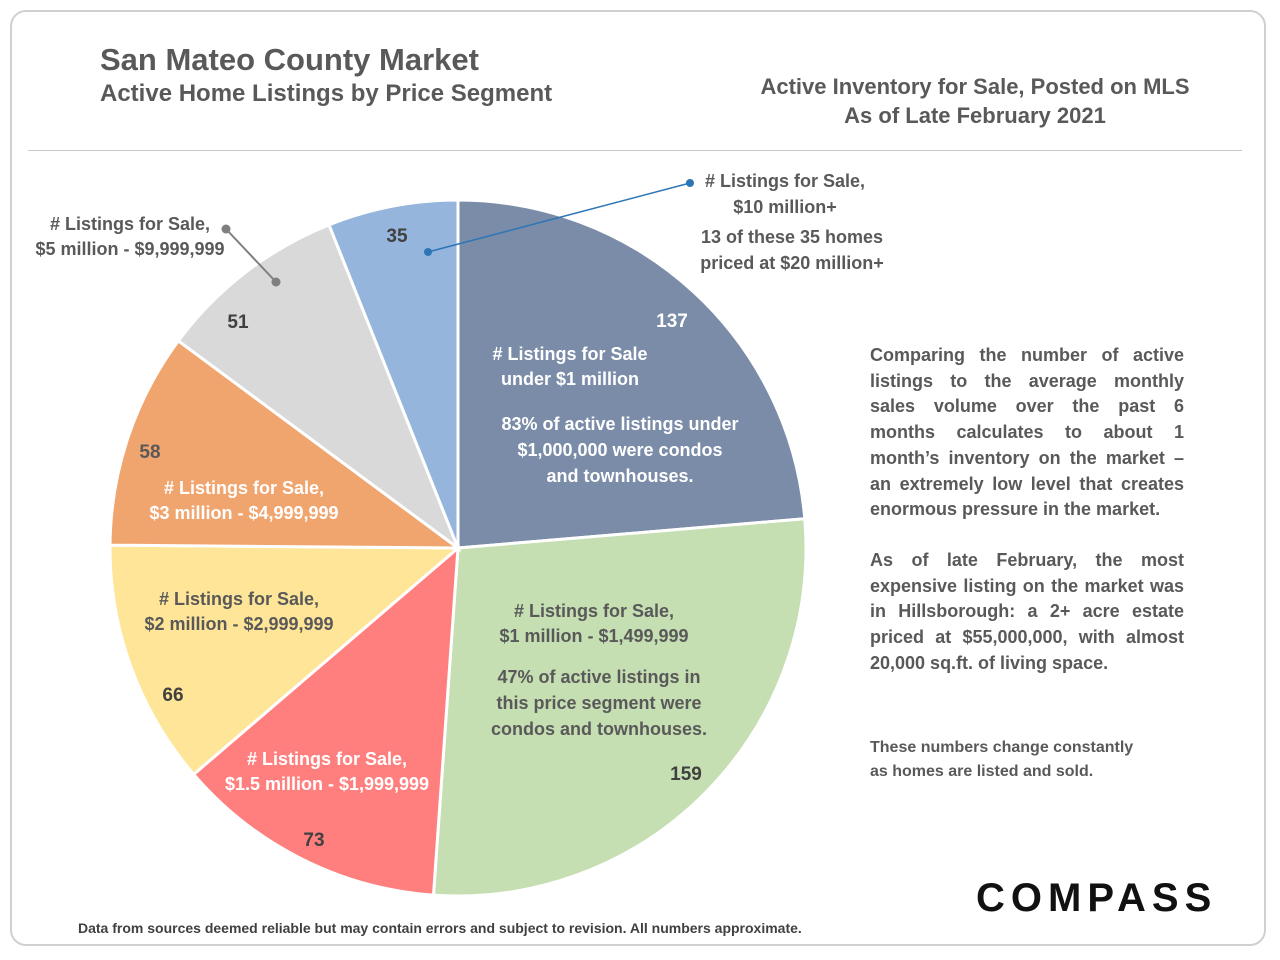 The image size is (1280, 960). Describe the element at coordinates (594, 611) in the screenshot. I see `slice-category-label-2-line-1: # Listings for Sale,` at that location.